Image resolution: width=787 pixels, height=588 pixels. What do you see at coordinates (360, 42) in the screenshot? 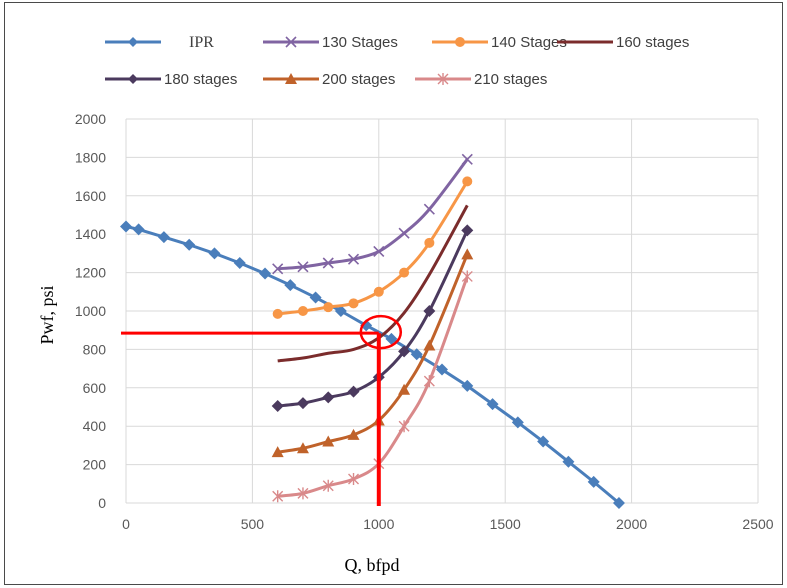
I see `legend-label: 130 Stages` at bounding box center [360, 42].